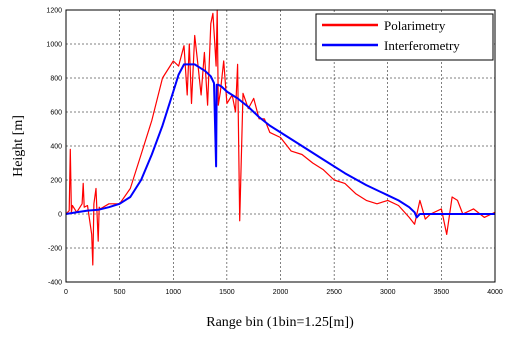 The width and height of the screenshot is (505, 340). I want to click on legend-box, so click(404, 37).